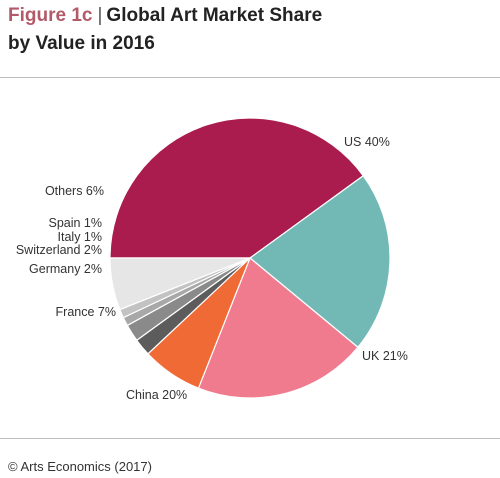  Describe the element at coordinates (156, 395) in the screenshot. I see `slice-label-china: China 20%` at that location.